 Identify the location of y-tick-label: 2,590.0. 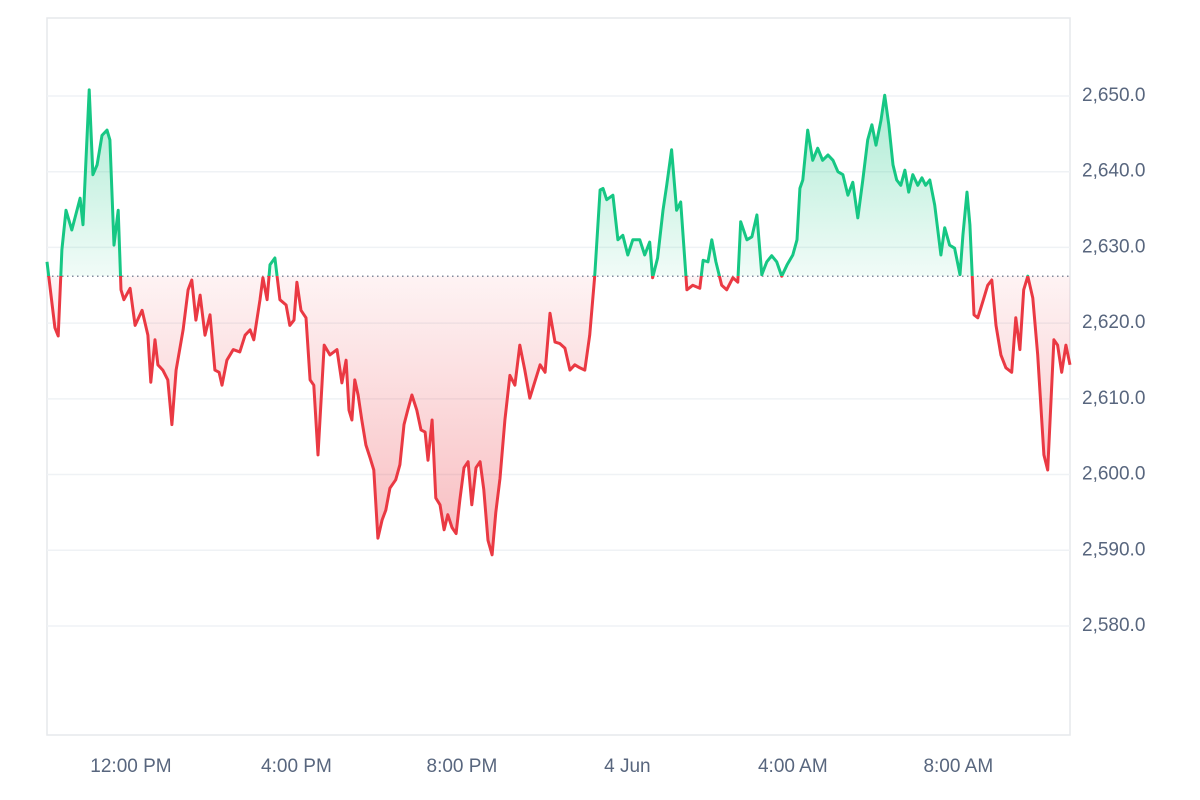
(1113, 549).